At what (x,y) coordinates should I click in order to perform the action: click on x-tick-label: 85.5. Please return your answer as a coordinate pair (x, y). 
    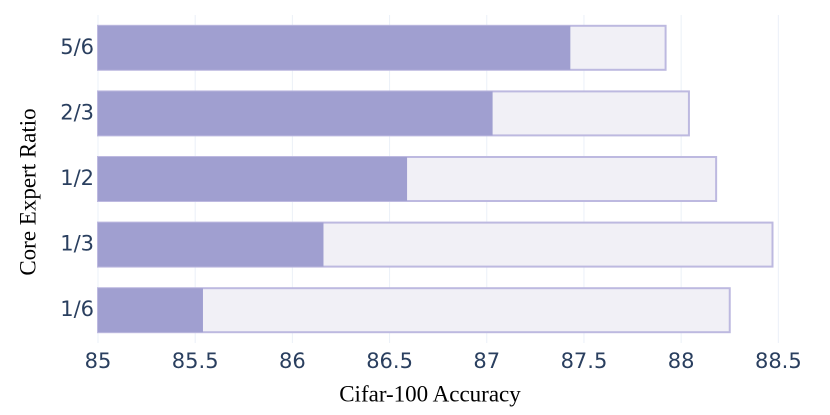
    Looking at the image, I should click on (195, 361).